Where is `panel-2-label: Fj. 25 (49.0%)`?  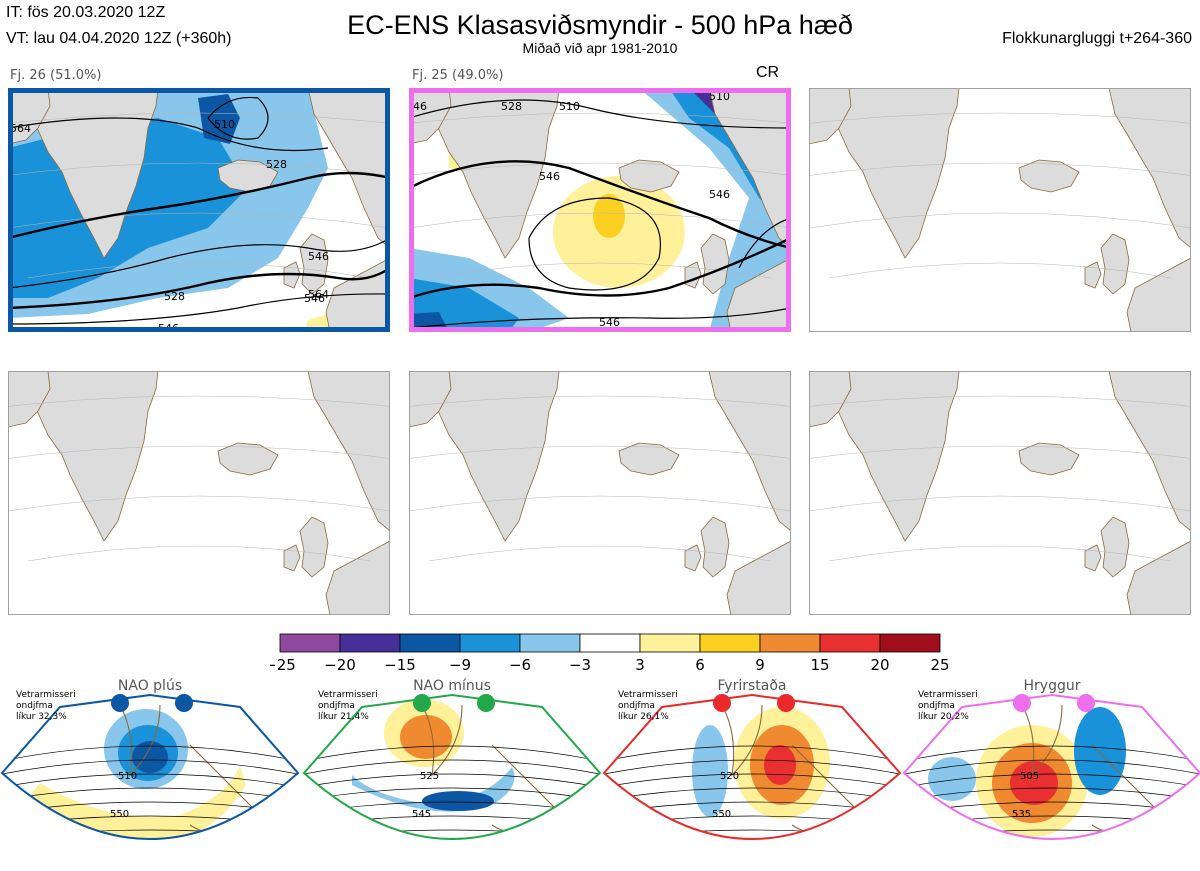
panel-2-label: Fj. 25 (49.0%) is located at coordinates (458, 75).